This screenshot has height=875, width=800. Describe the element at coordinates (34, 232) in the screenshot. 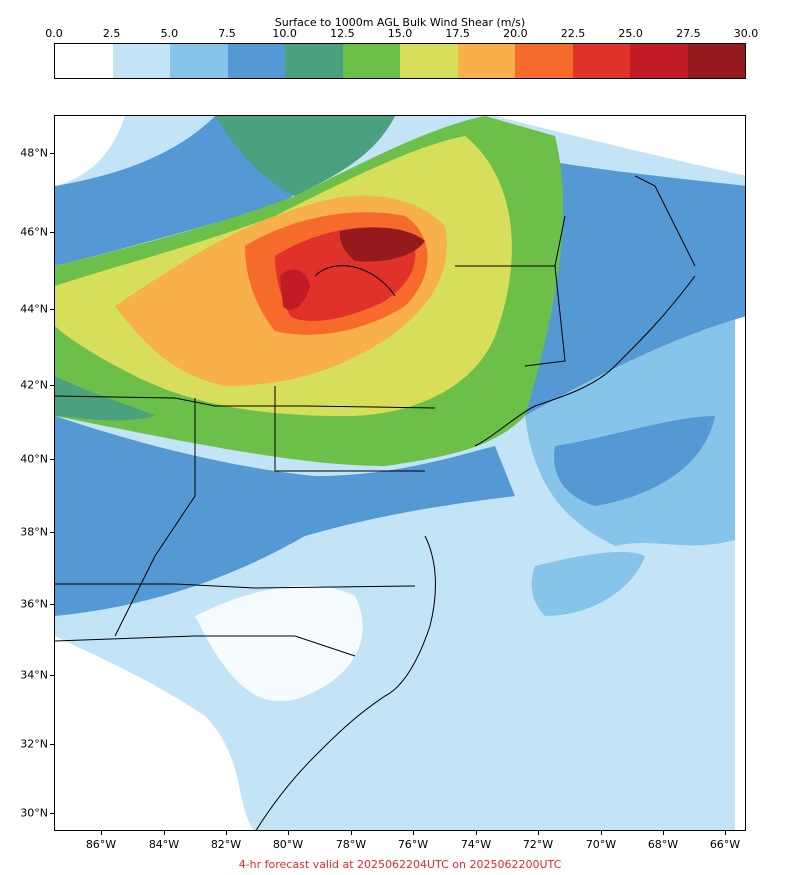

I see `latitude-label: 46°N` at that location.